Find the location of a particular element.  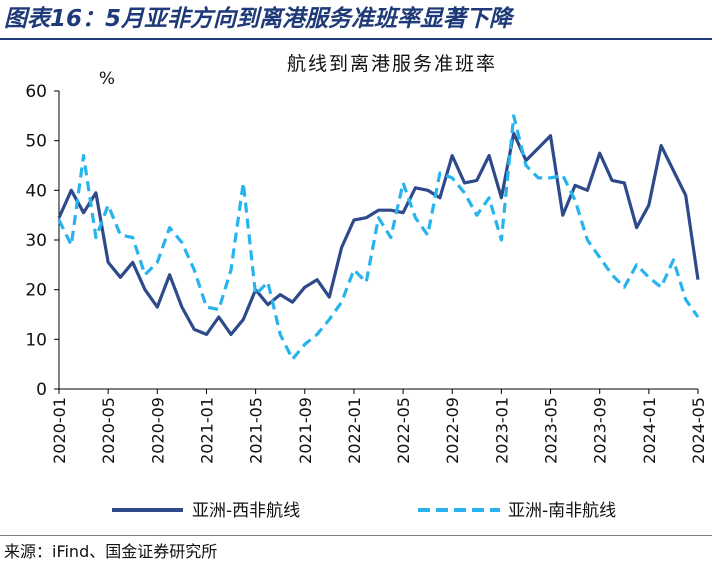

x-tick-label: 2024-01 is located at coordinates (649, 430).